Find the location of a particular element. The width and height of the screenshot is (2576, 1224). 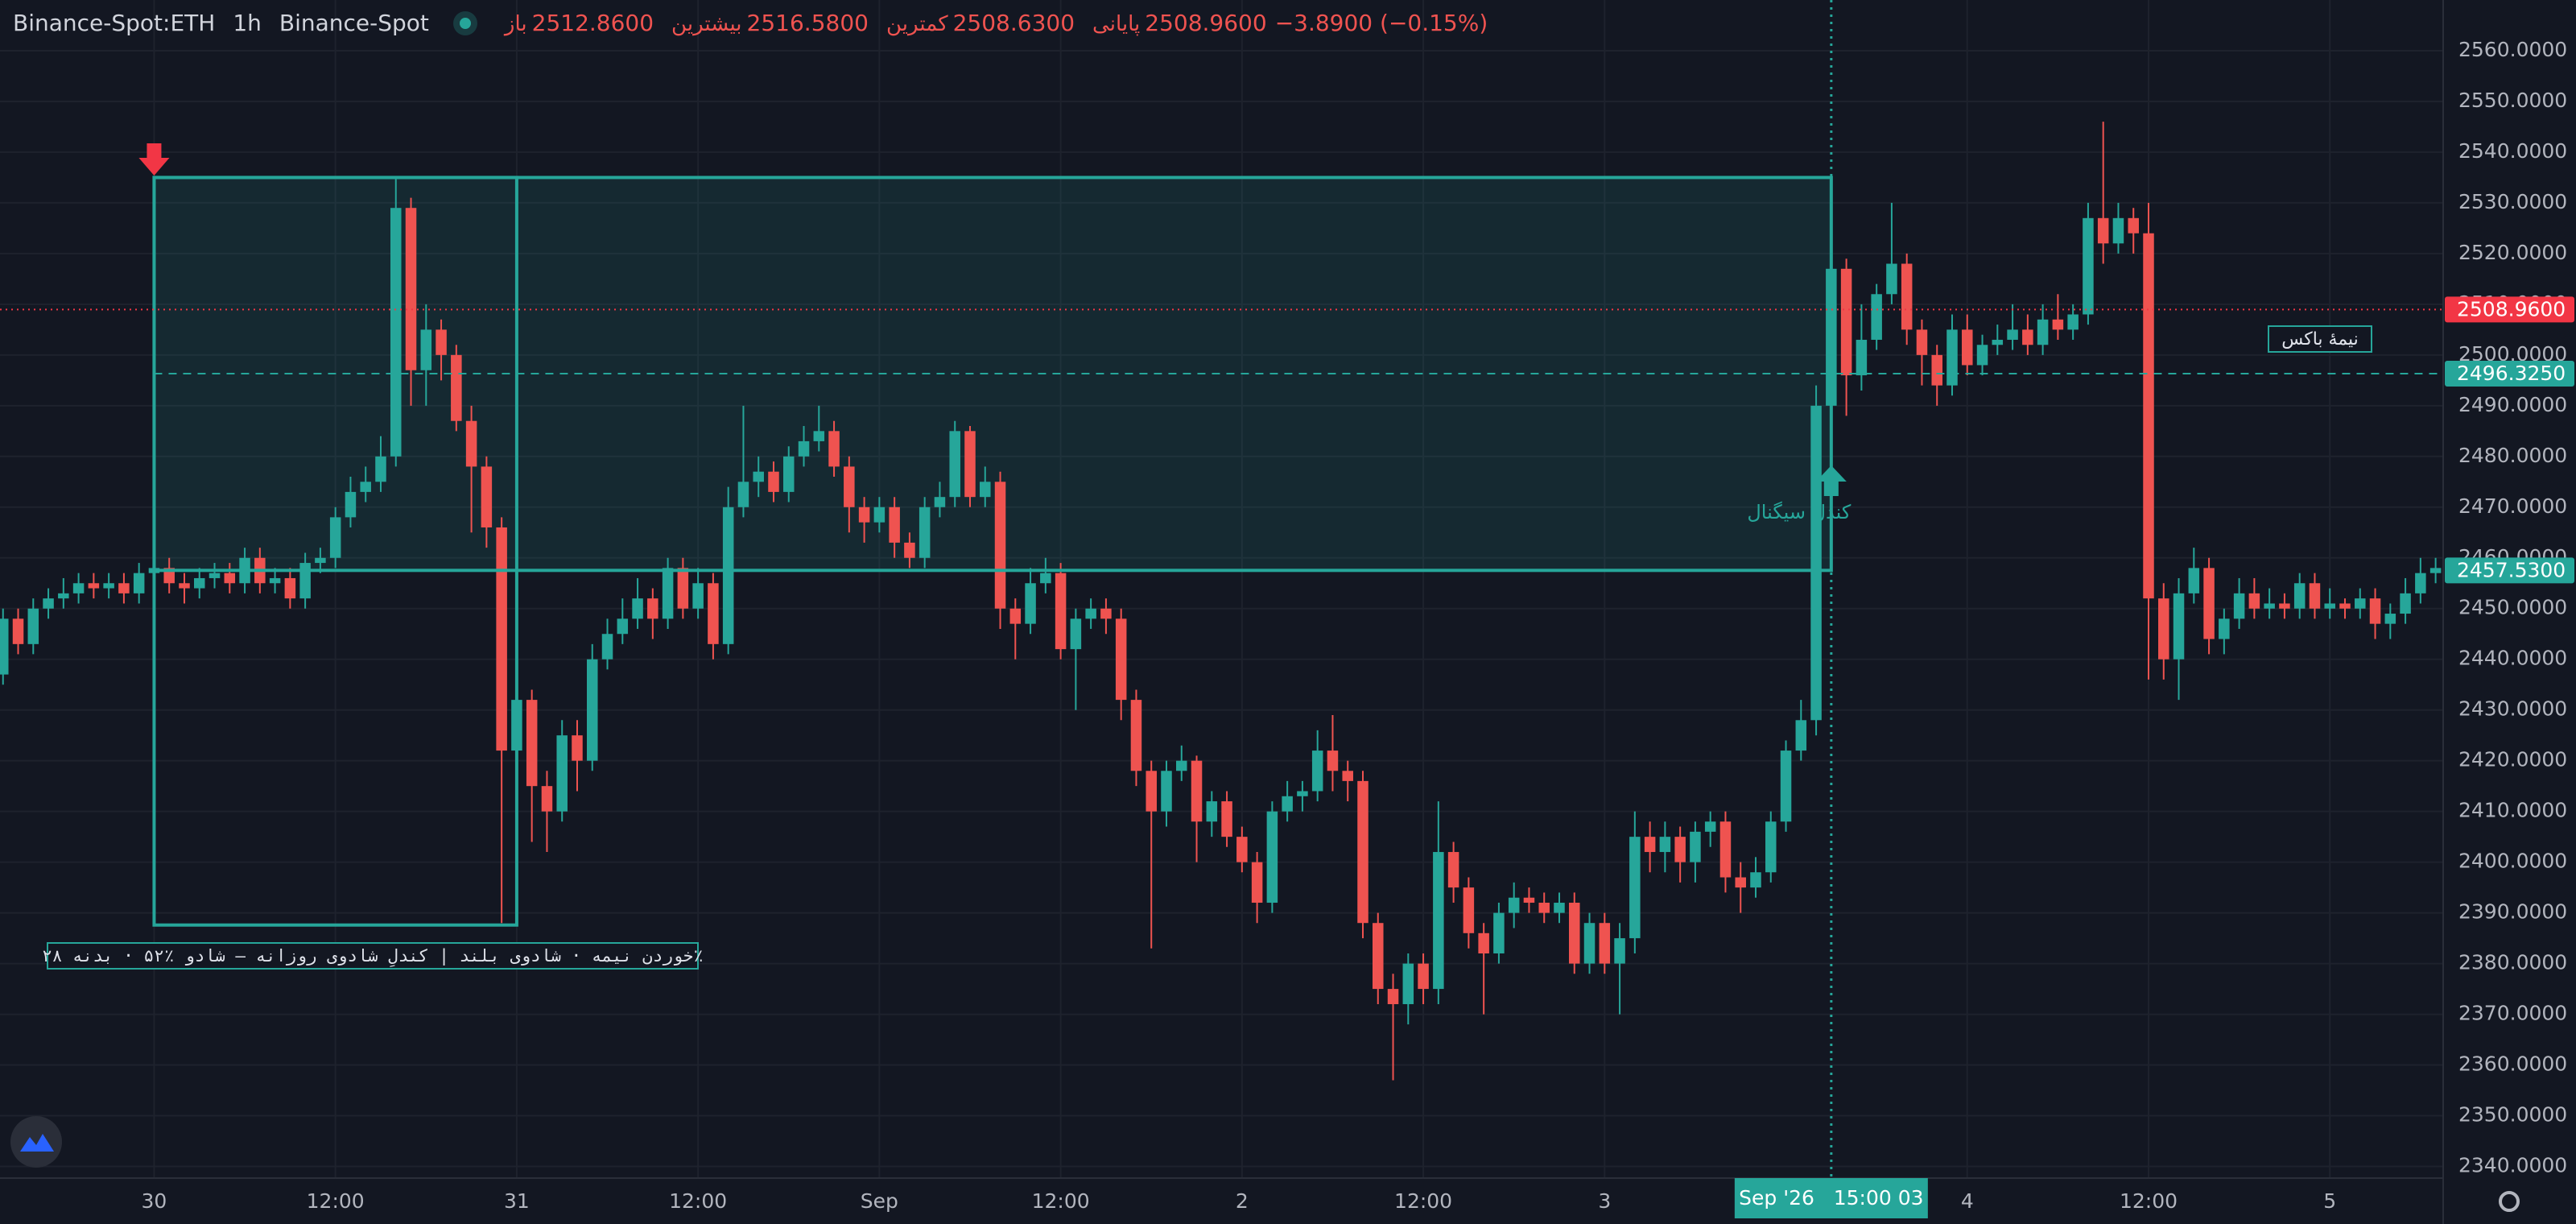

price-tag is located at coordinates (2509, 570).